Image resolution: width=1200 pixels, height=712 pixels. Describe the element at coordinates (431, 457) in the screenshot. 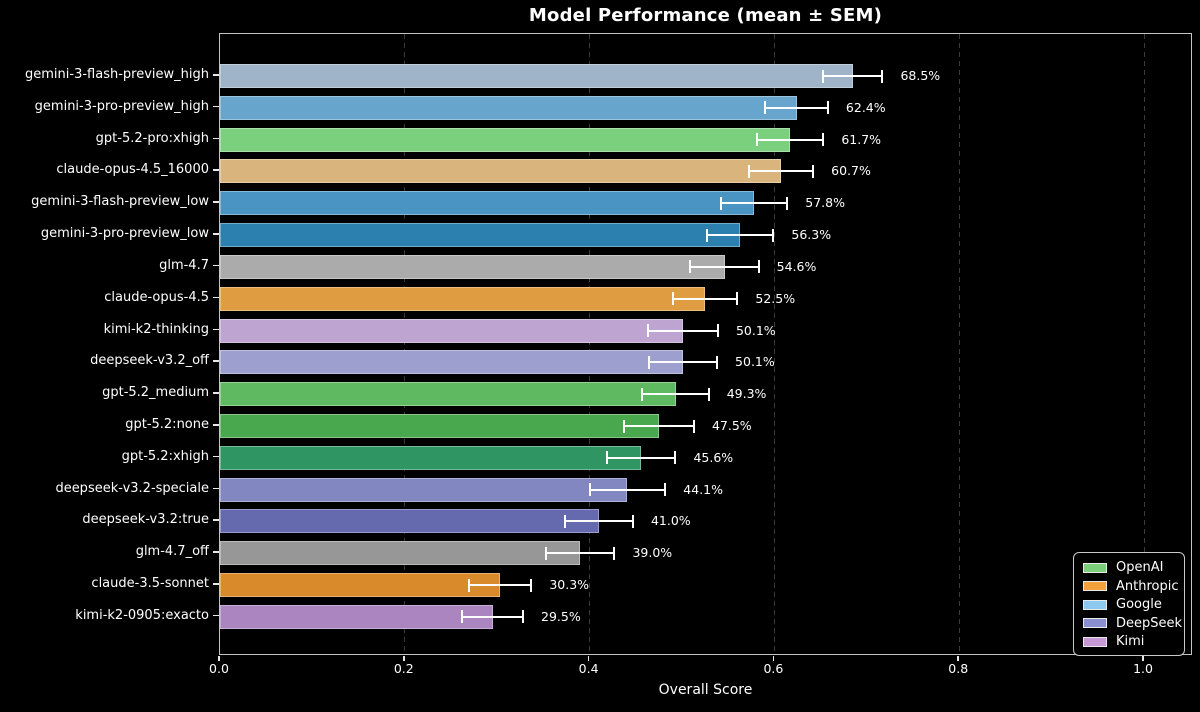

I see `bar-gpt-5.2:xhigh` at that location.